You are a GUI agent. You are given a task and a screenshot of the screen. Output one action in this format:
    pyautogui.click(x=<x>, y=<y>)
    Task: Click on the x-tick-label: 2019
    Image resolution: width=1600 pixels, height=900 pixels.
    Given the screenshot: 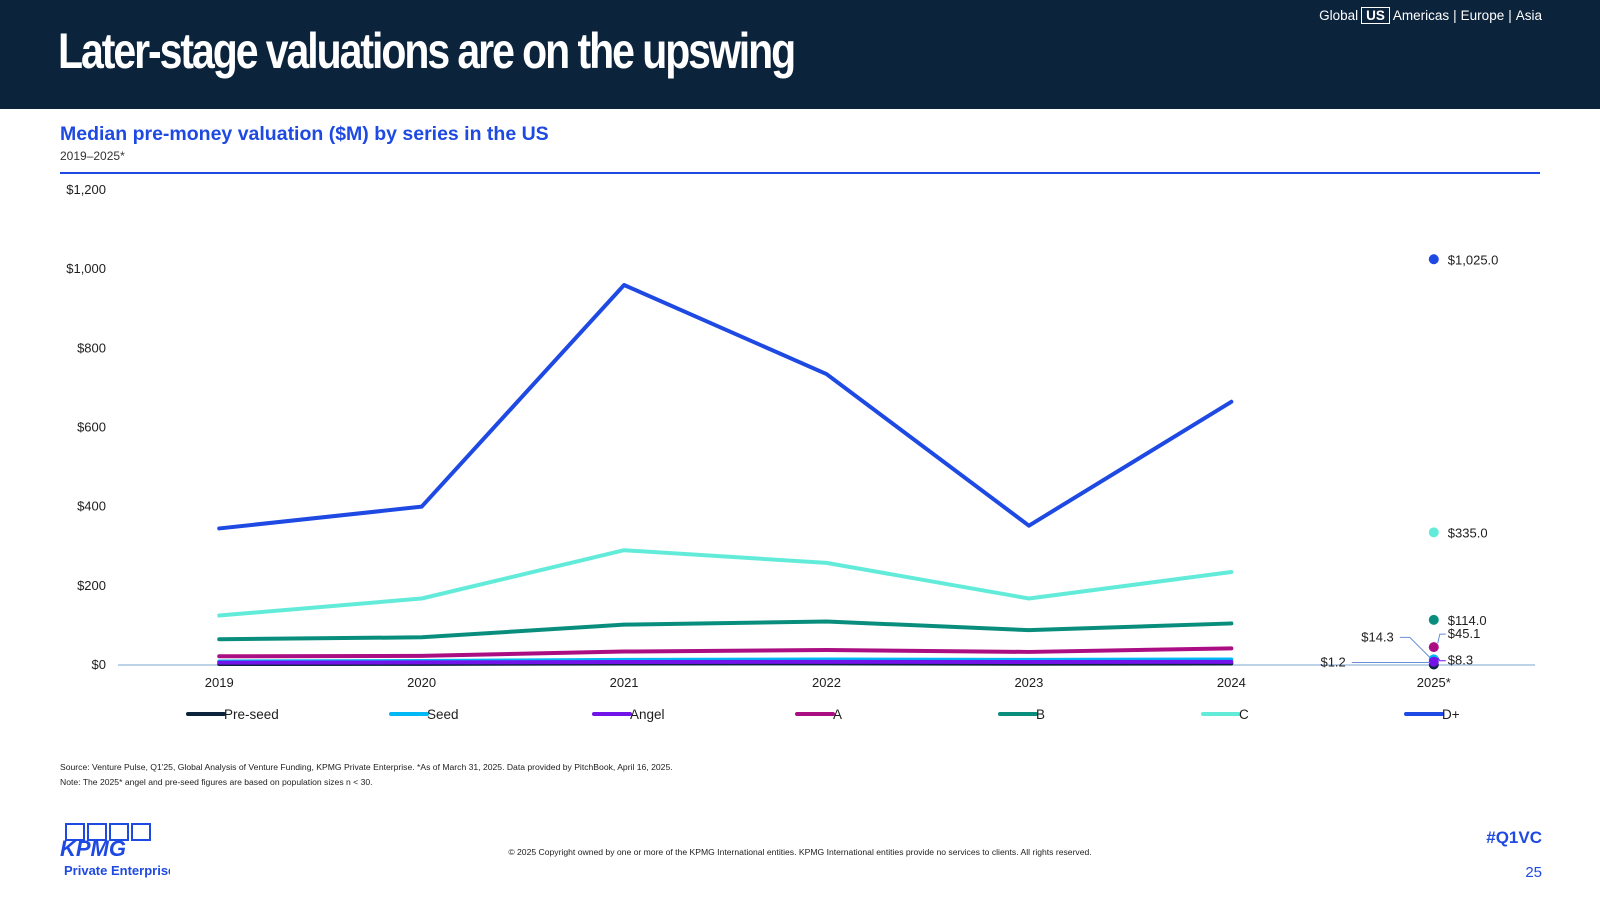 What is the action you would take?
    pyautogui.click(x=219, y=682)
    